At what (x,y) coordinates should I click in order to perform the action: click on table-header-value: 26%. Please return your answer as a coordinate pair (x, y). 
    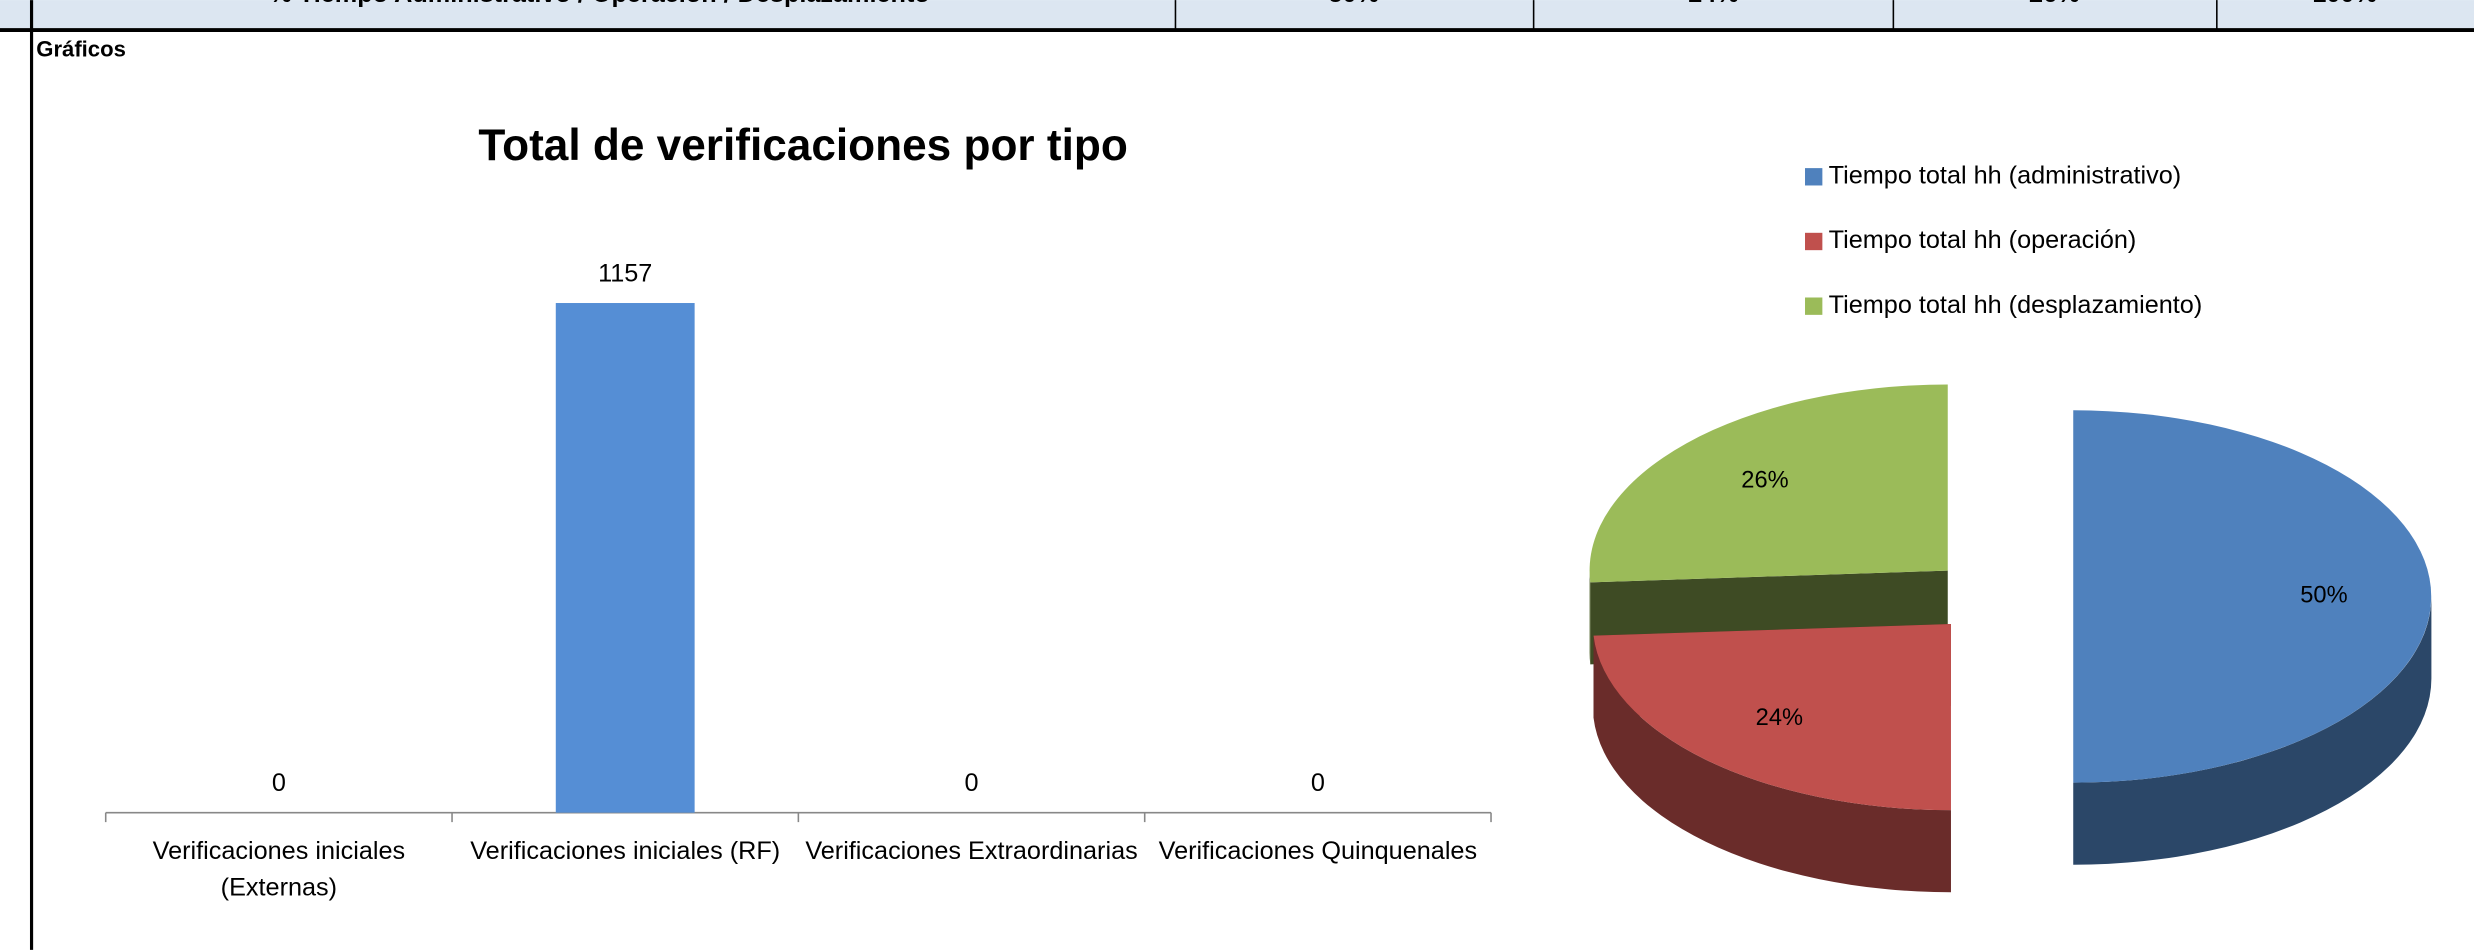
    Looking at the image, I should click on (2054, 4).